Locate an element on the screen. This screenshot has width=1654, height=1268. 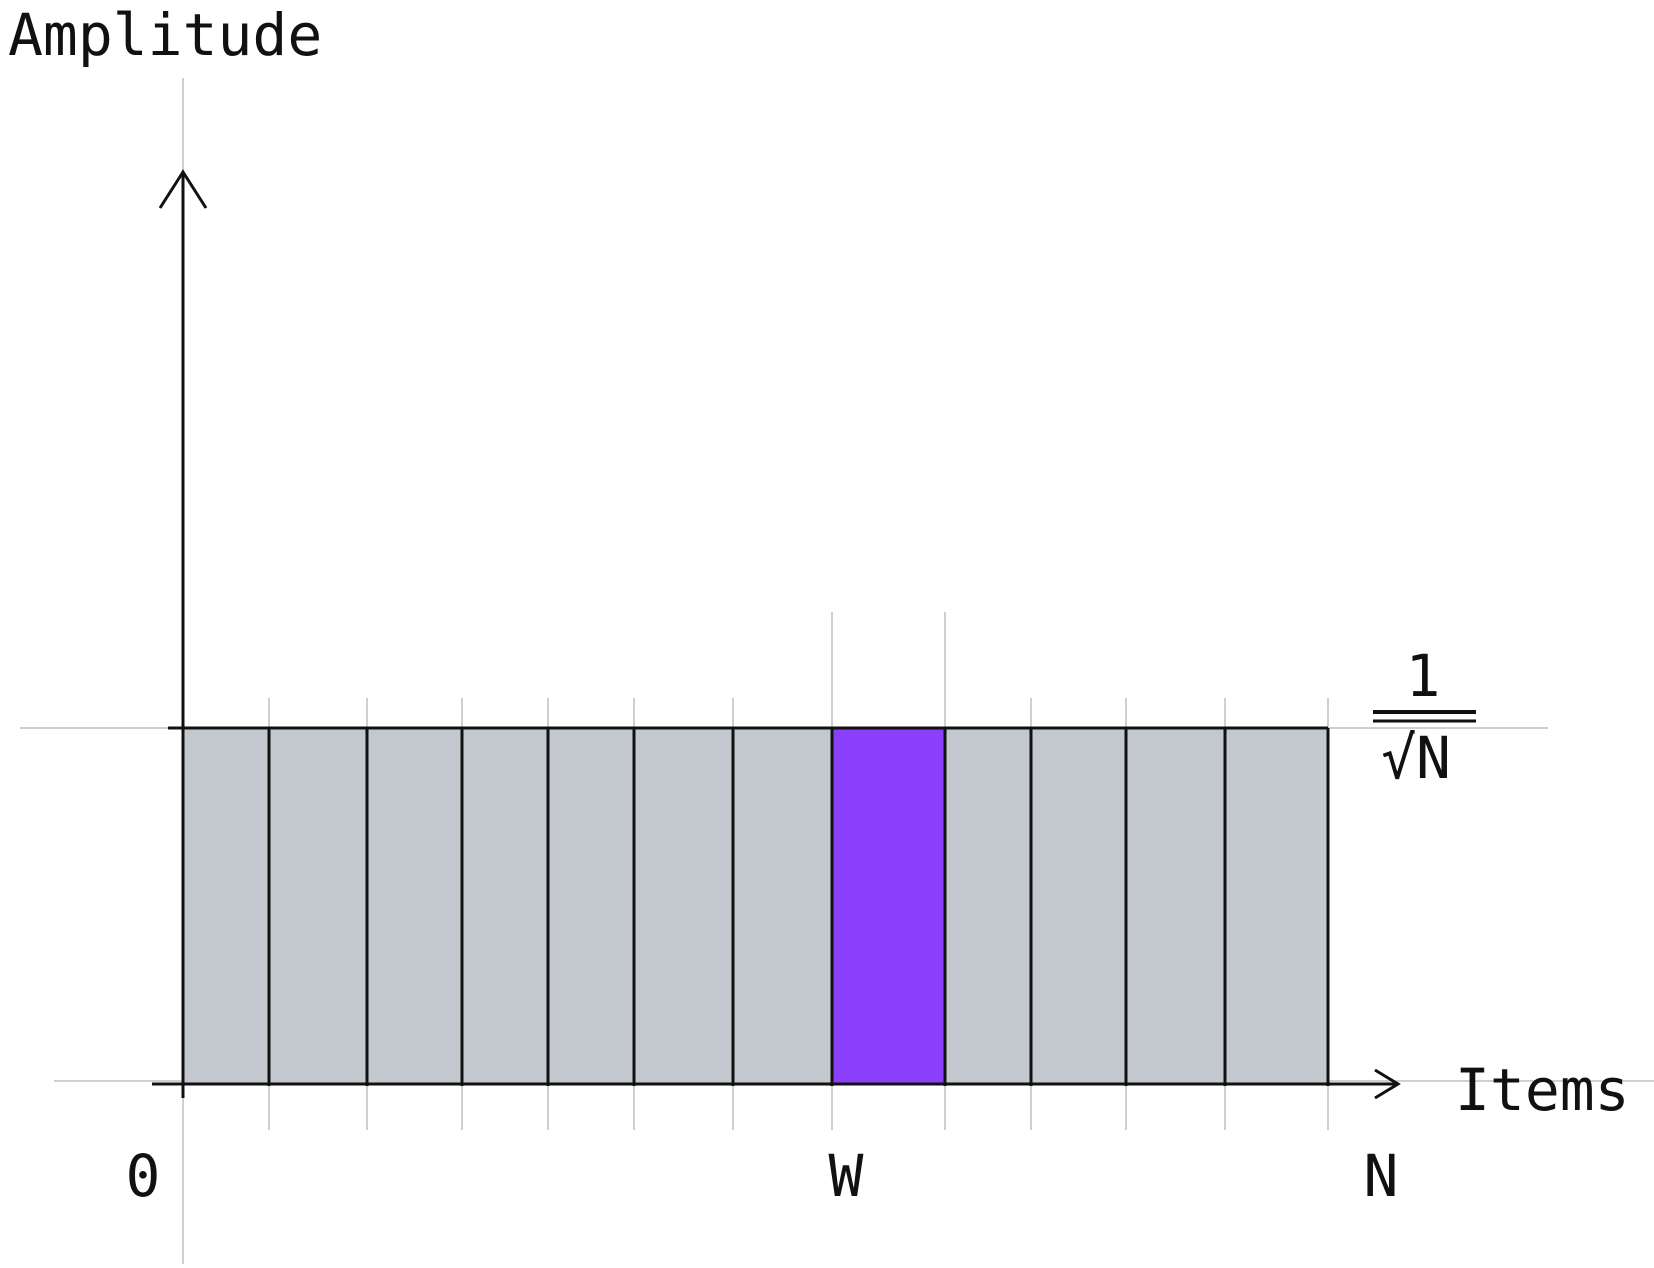
x-tick-label-end: N is located at coordinates (1381, 1176).